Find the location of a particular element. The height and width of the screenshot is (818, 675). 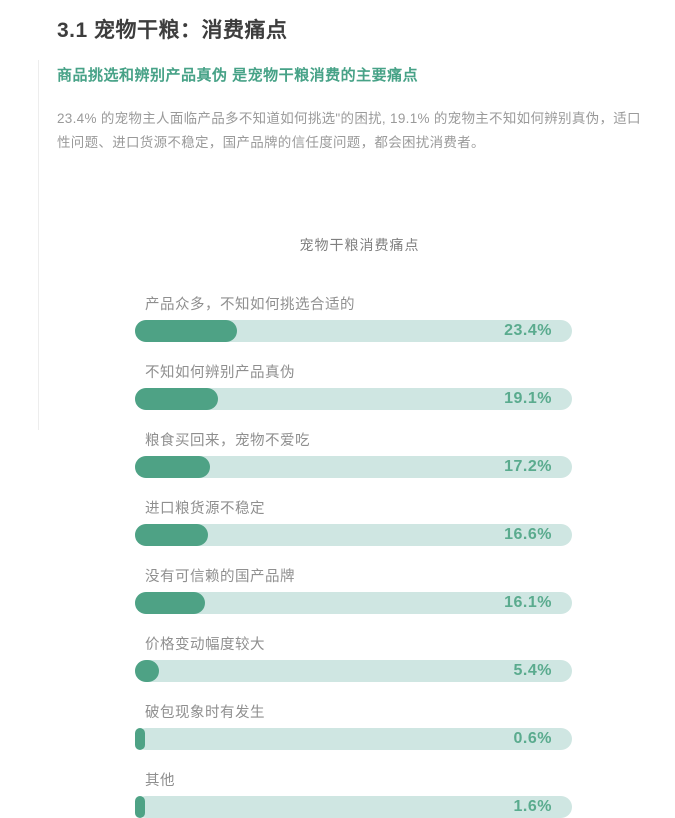

bar-track: 16.1% is located at coordinates (353, 603).